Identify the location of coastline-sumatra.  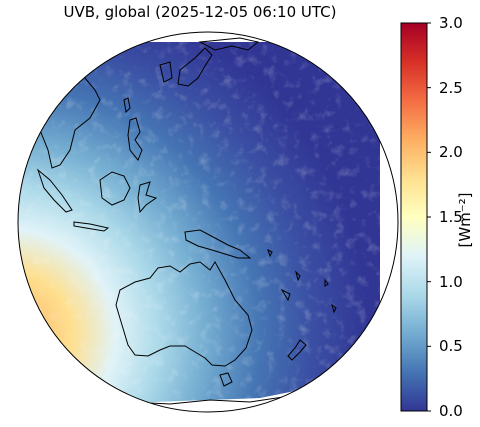
(54, 190).